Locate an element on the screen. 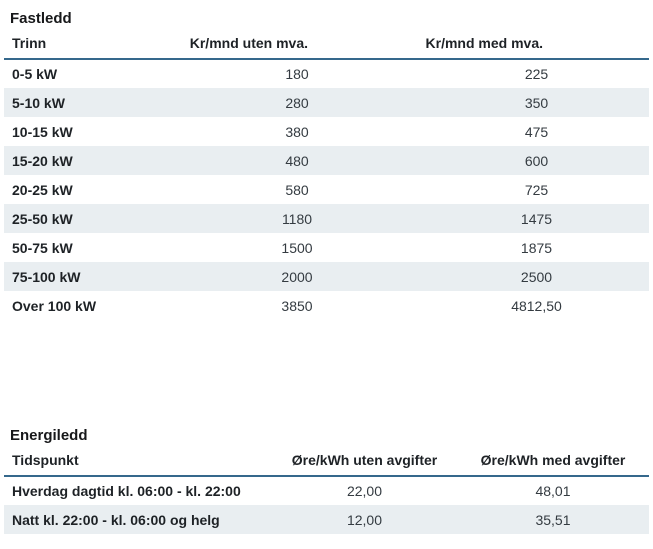 This screenshot has height=549, width=653. table-row: 75-100 kW 2000 2500 is located at coordinates (326, 276).